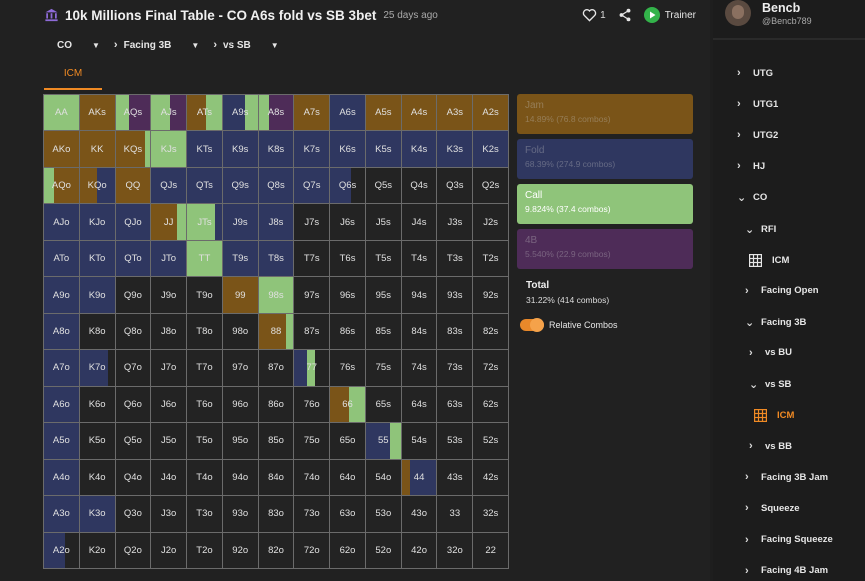  Describe the element at coordinates (419, 441) in the screenshot. I see `hand-cell: 54s` at that location.